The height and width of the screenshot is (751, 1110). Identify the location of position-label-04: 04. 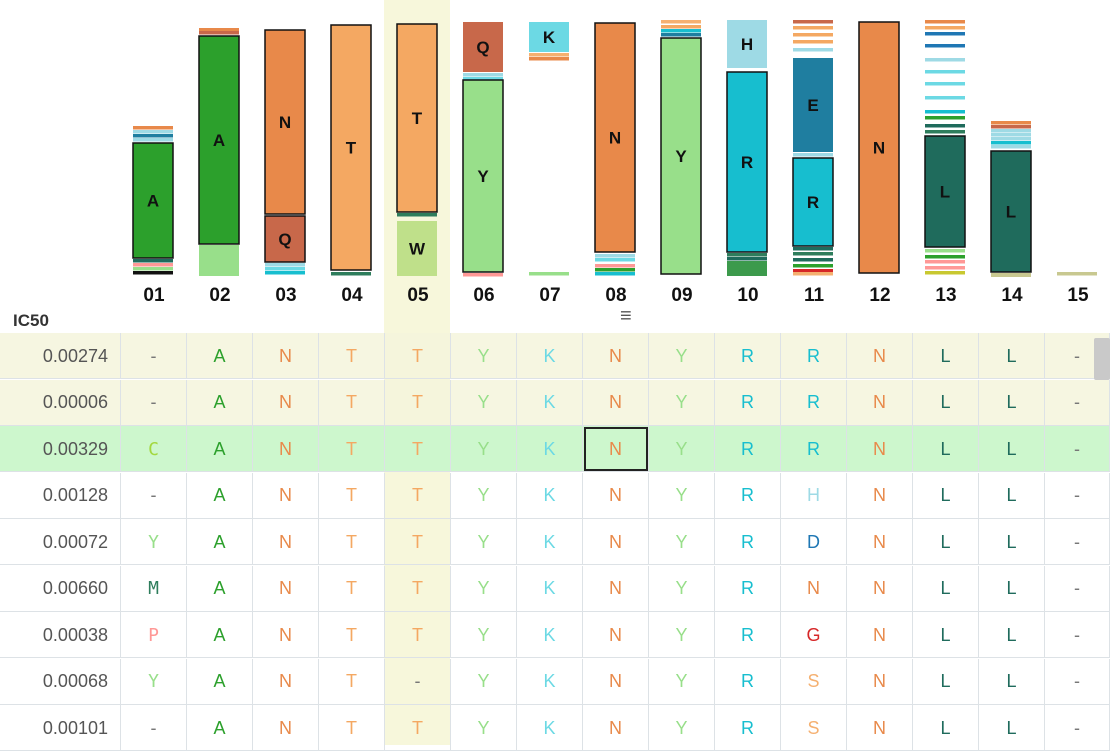
(352, 295).